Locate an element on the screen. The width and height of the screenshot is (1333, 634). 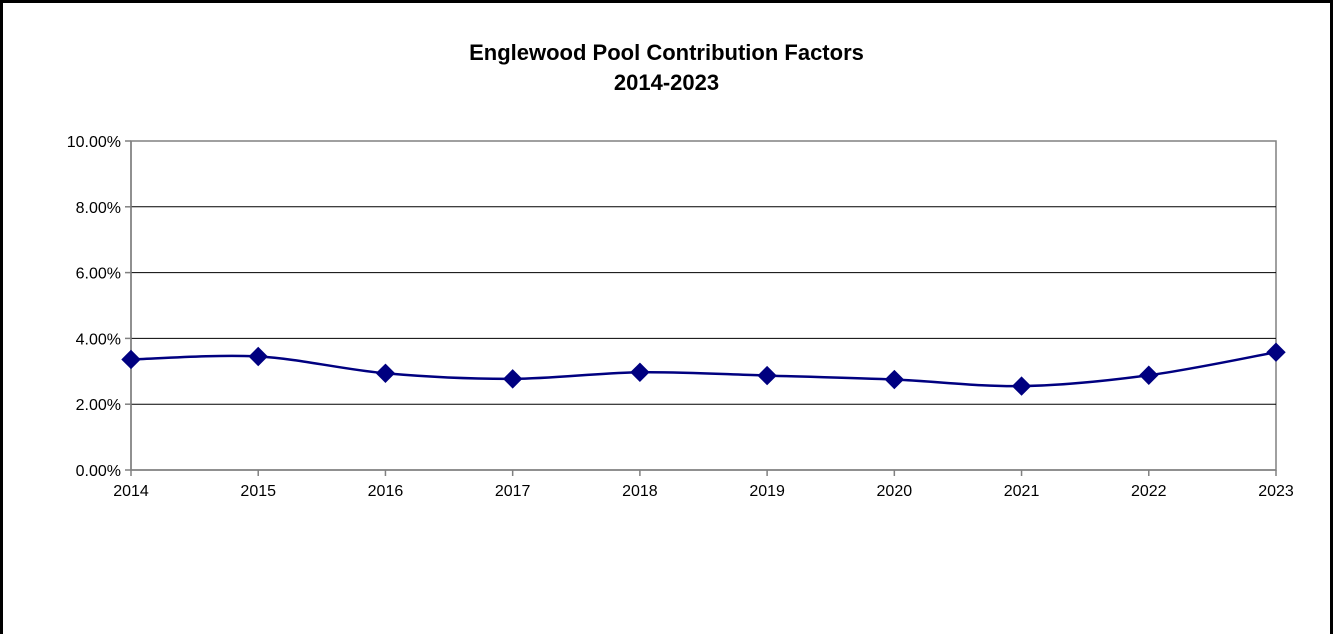
y-tick-label: 10.00% is located at coordinates (94, 142).